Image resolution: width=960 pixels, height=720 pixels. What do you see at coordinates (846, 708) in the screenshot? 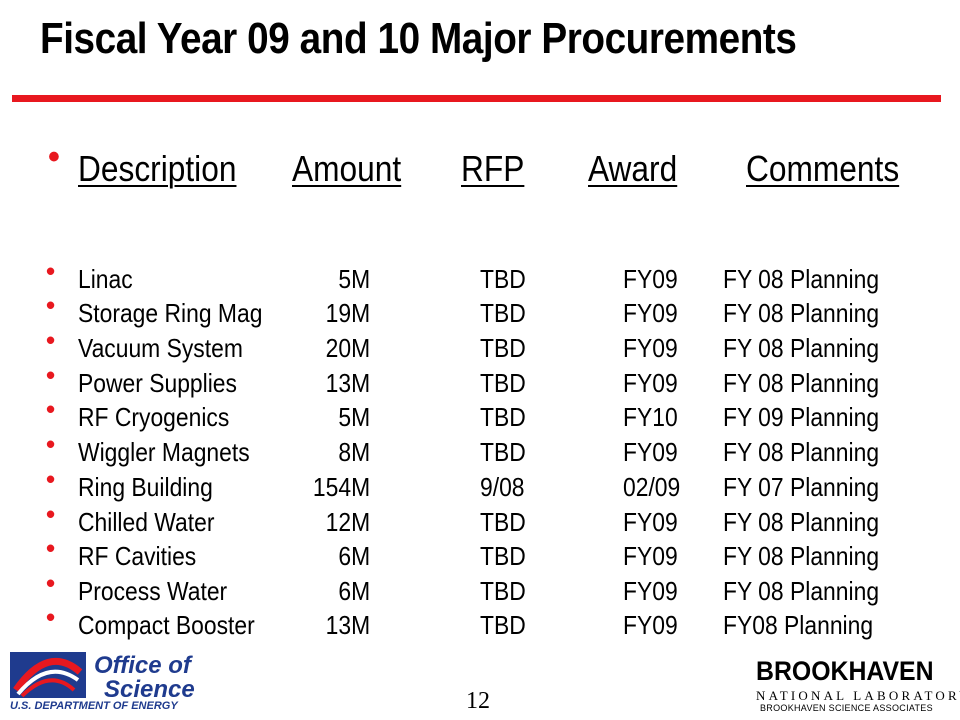
I see `logo-science-associates: BROOKHAVEN SCIENCE ASSOCIATES` at bounding box center [846, 708].